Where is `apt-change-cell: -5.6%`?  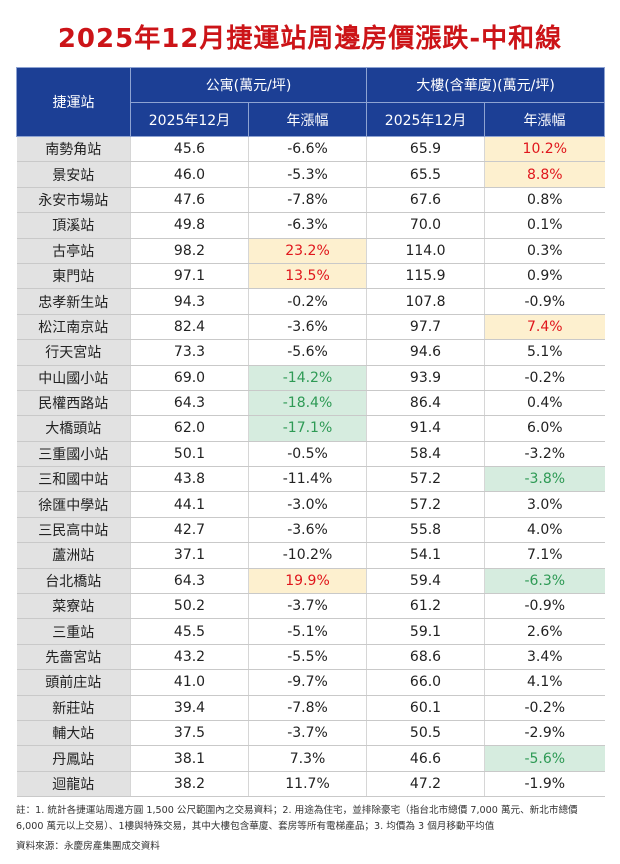
apt-change-cell: -5.6% is located at coordinates (307, 352).